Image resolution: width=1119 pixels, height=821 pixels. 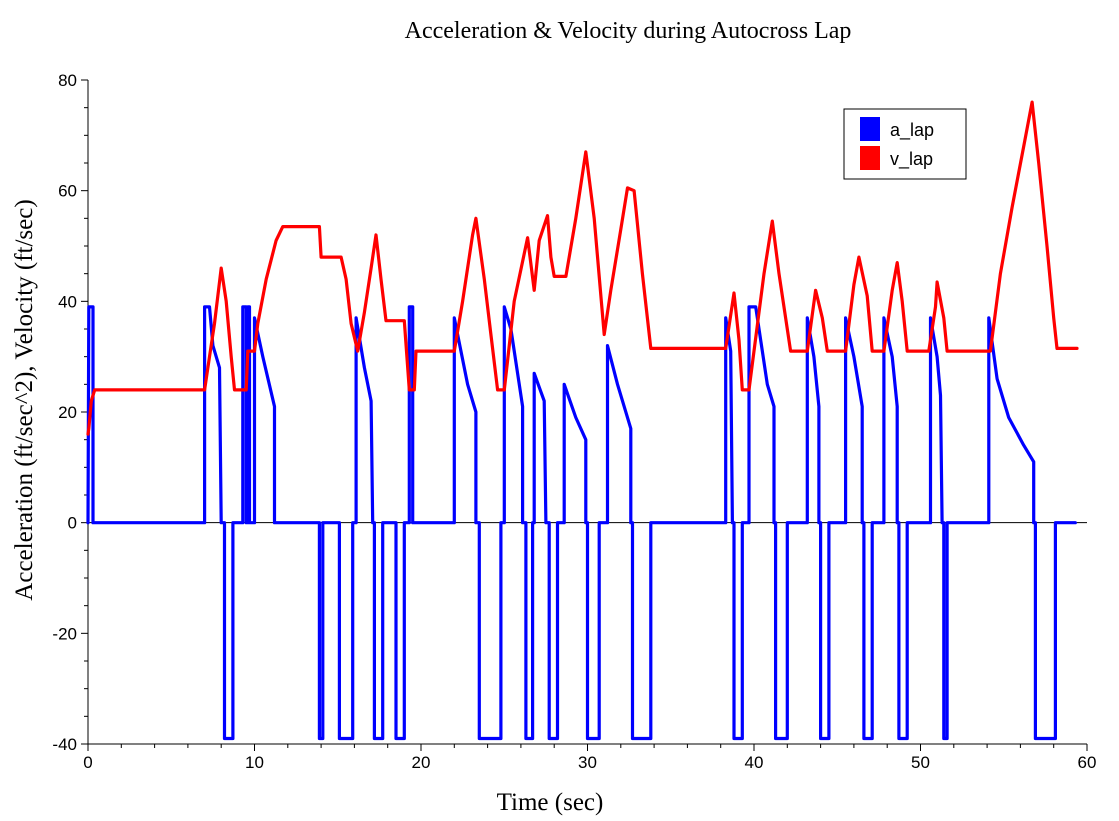 What do you see at coordinates (905, 144) in the screenshot?
I see `legend: a_lap v_lap` at bounding box center [905, 144].